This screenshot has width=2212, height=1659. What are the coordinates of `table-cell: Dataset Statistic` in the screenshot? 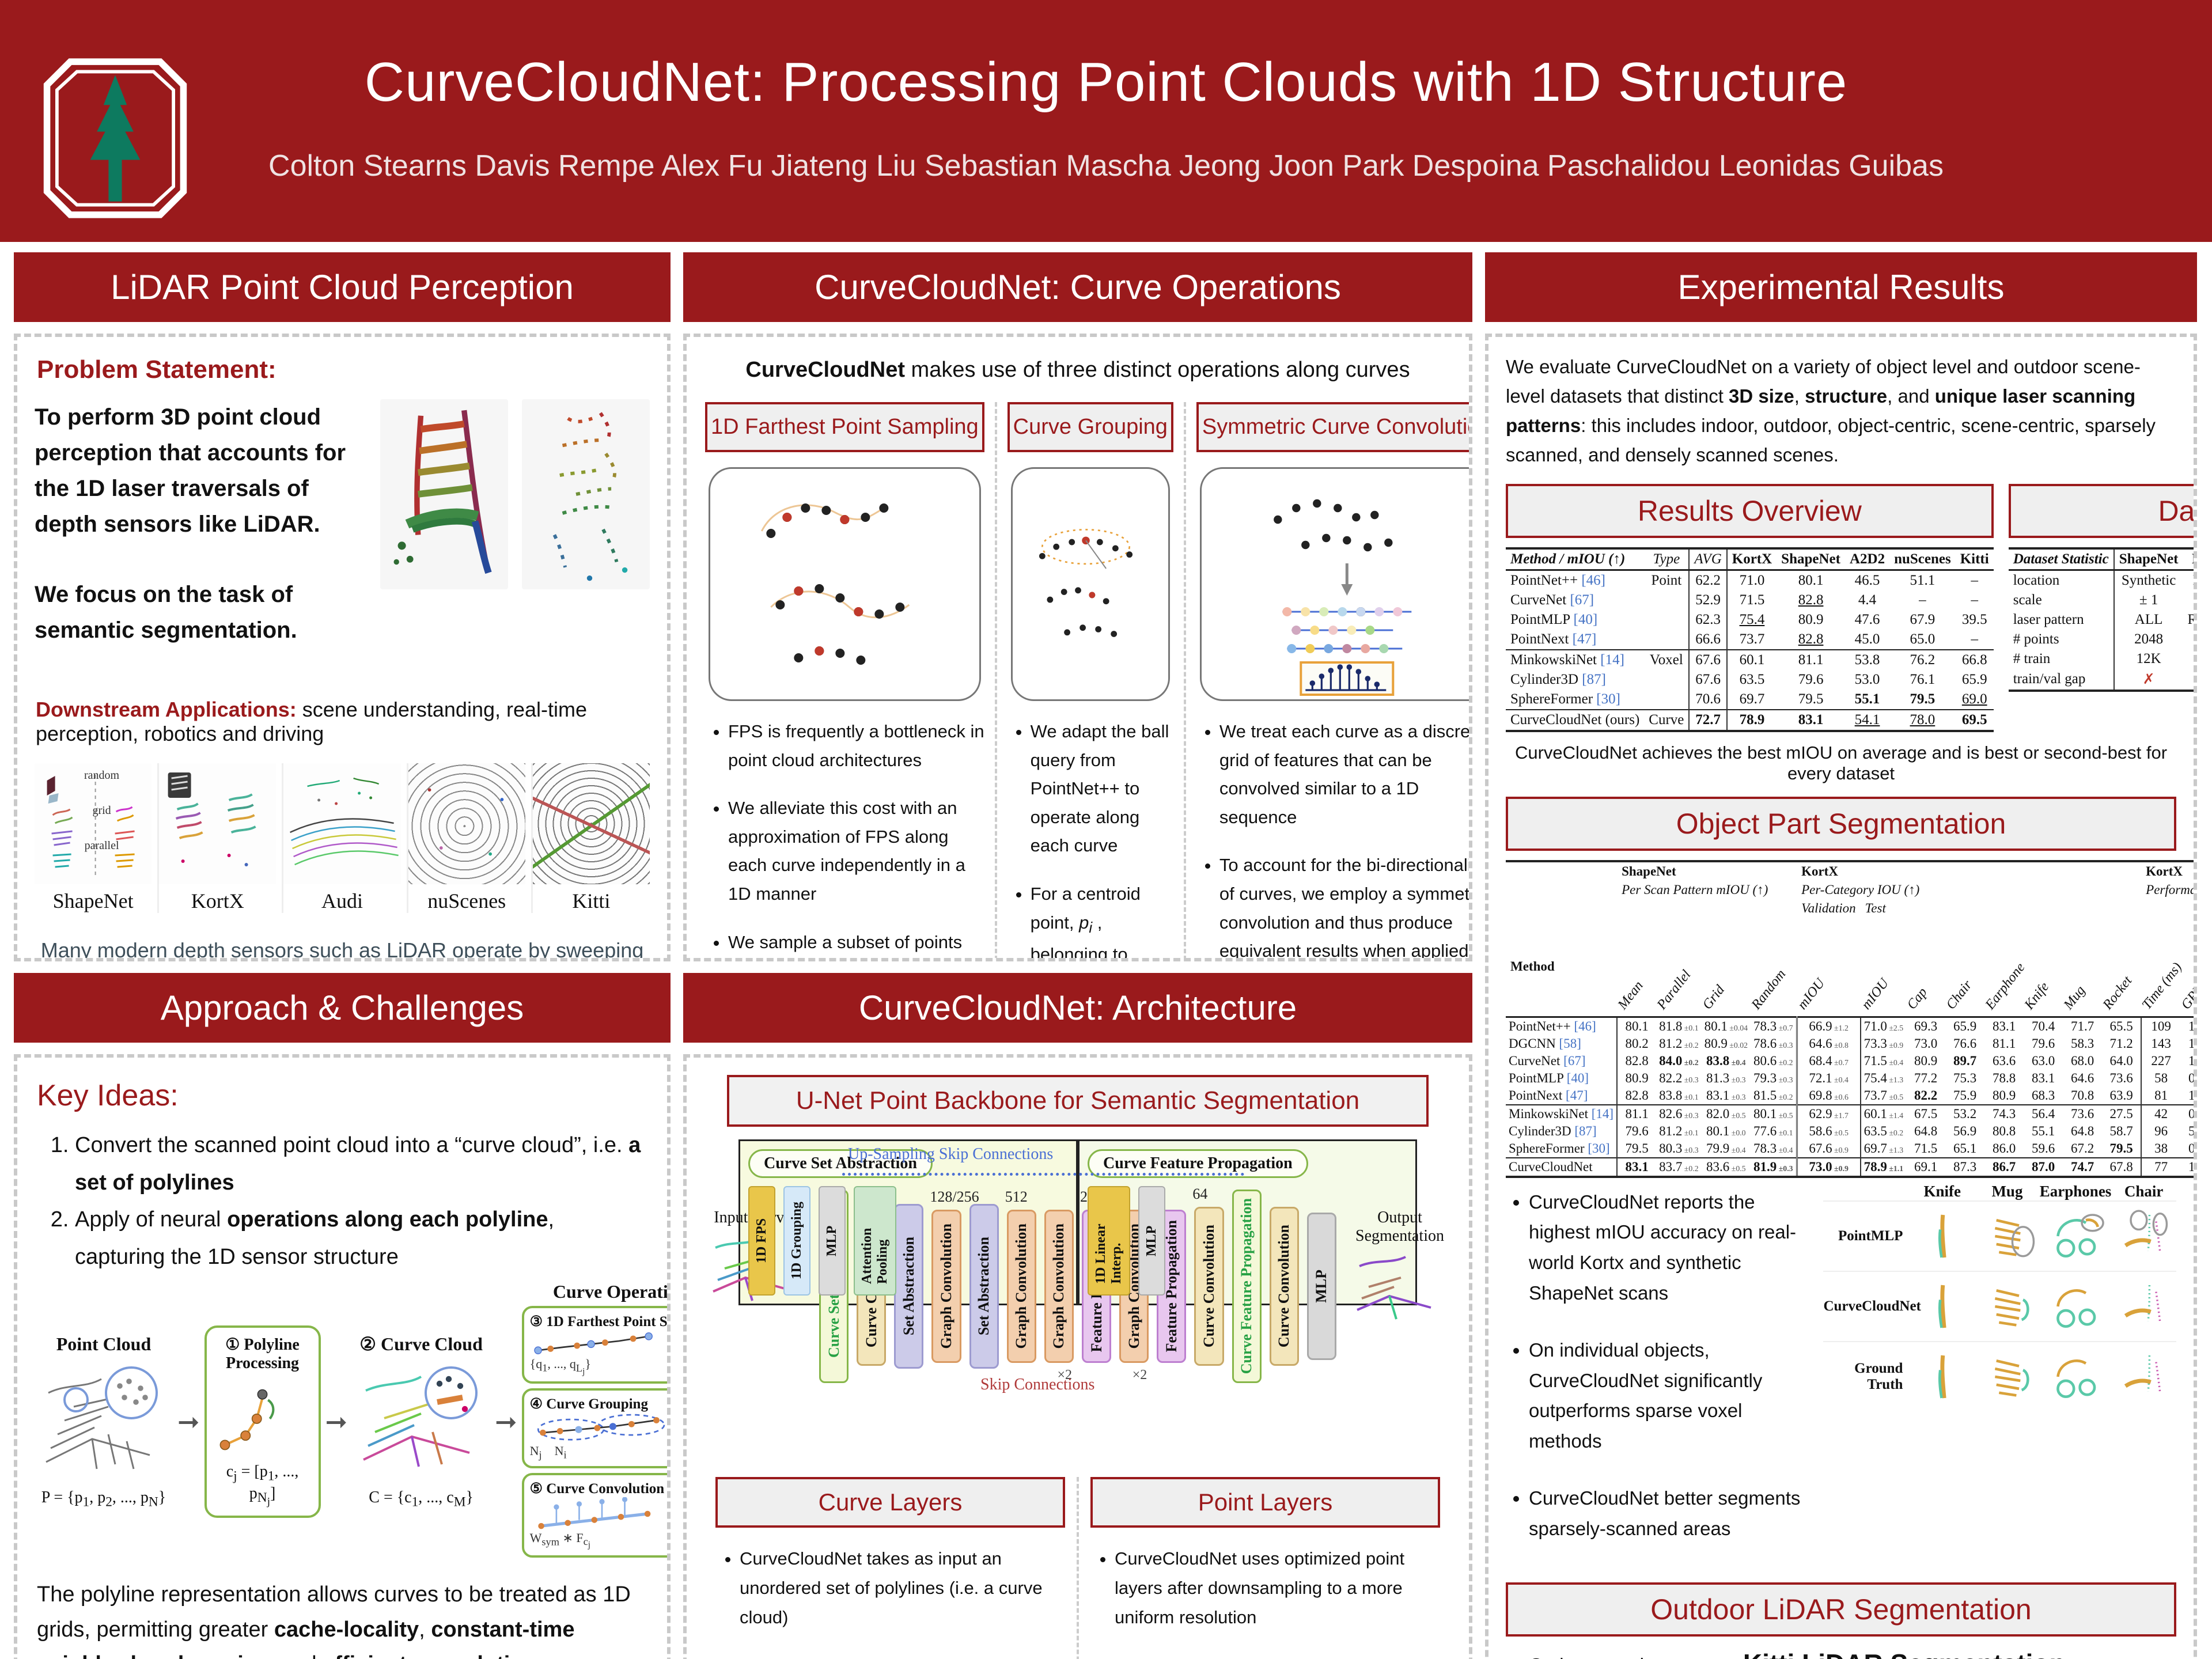 It's located at (2061, 559).